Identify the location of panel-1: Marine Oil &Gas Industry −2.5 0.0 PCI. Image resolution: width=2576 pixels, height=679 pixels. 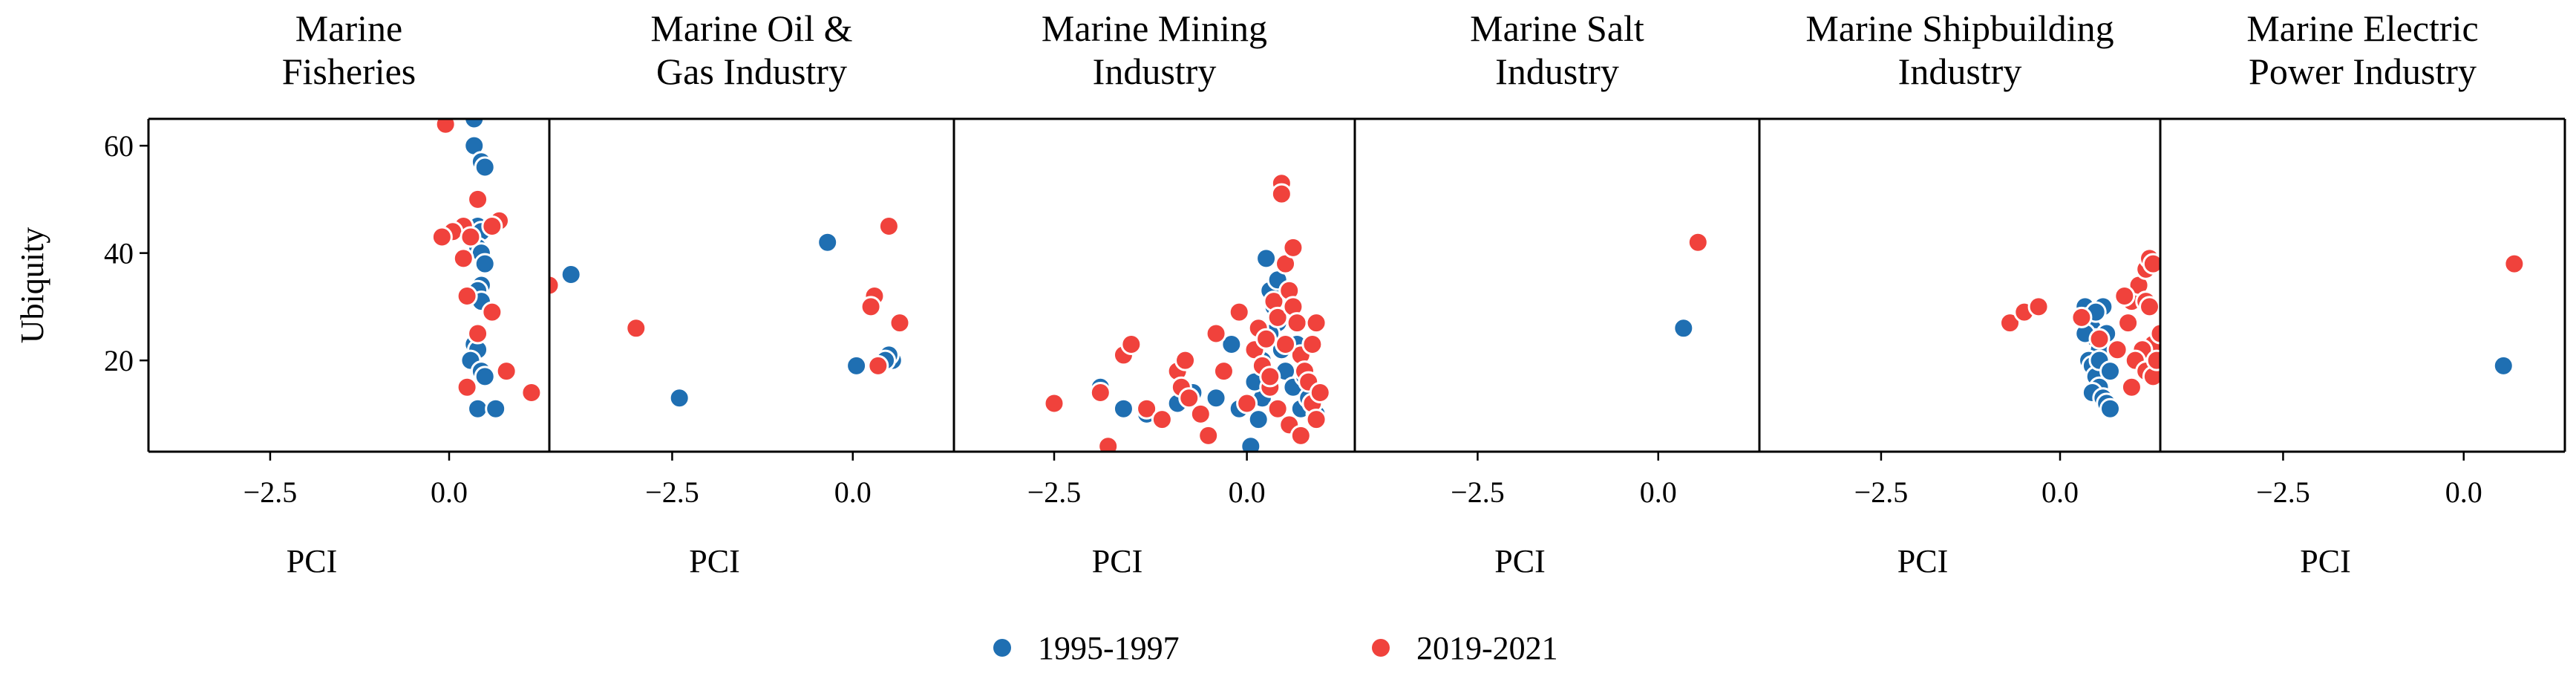
(751, 293).